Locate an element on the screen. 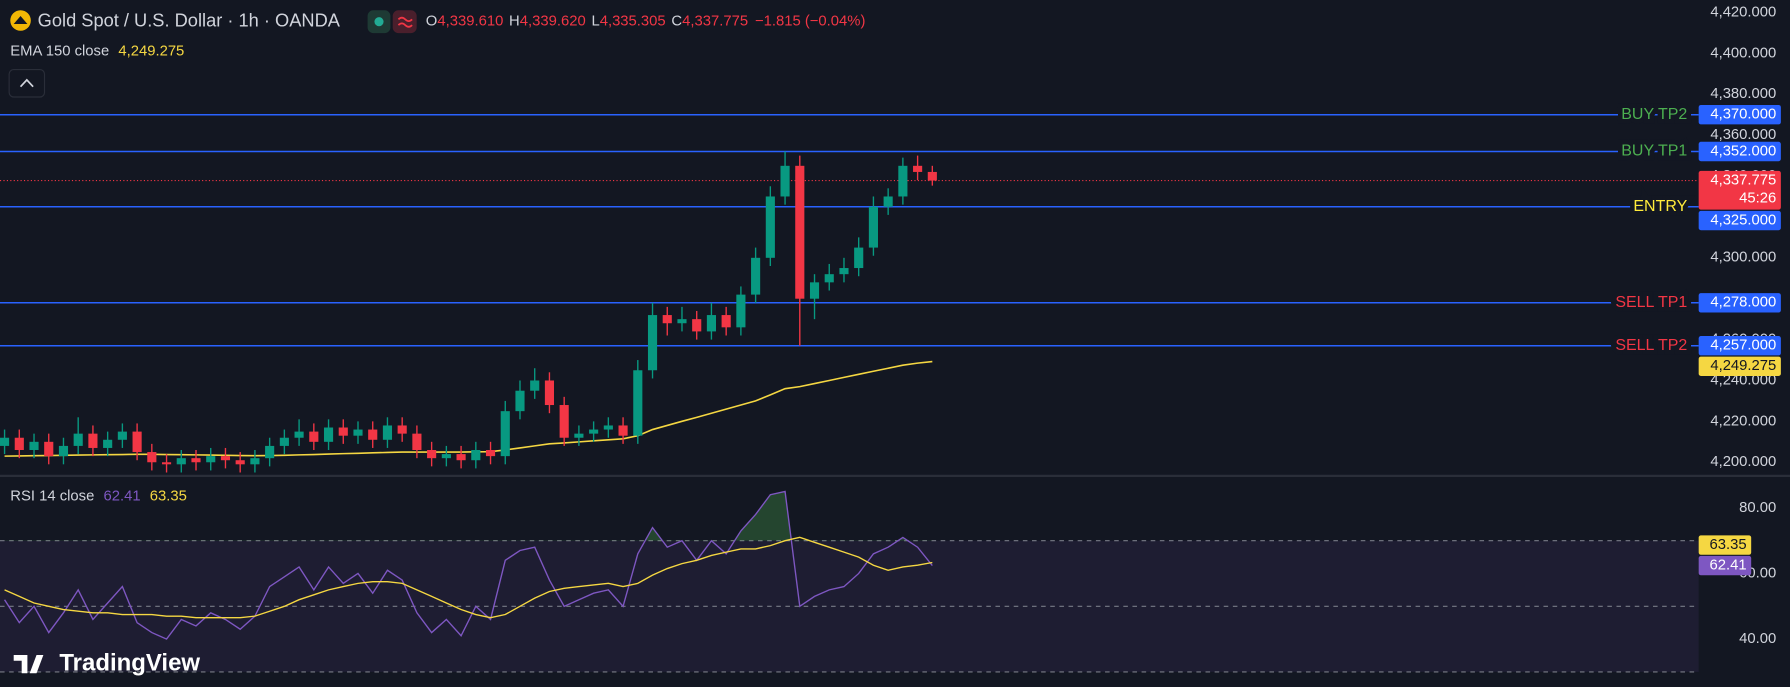  y-tick-label: 4,240.000 is located at coordinates (1743, 380).